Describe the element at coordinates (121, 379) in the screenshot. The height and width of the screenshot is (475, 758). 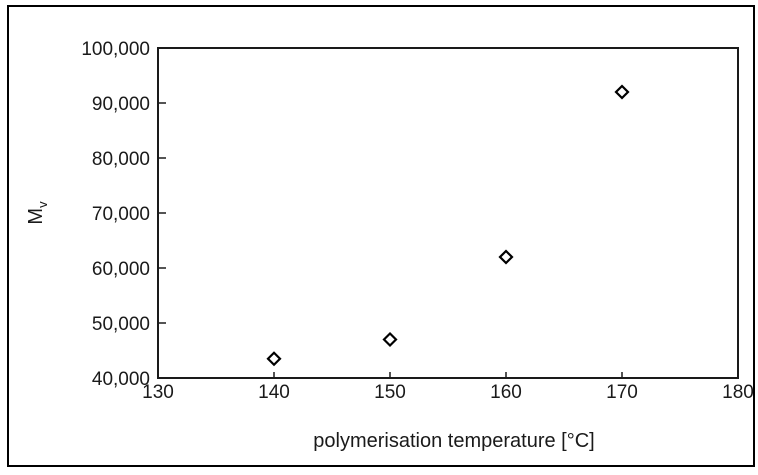
I see `y-tick-label: 40,000` at that location.